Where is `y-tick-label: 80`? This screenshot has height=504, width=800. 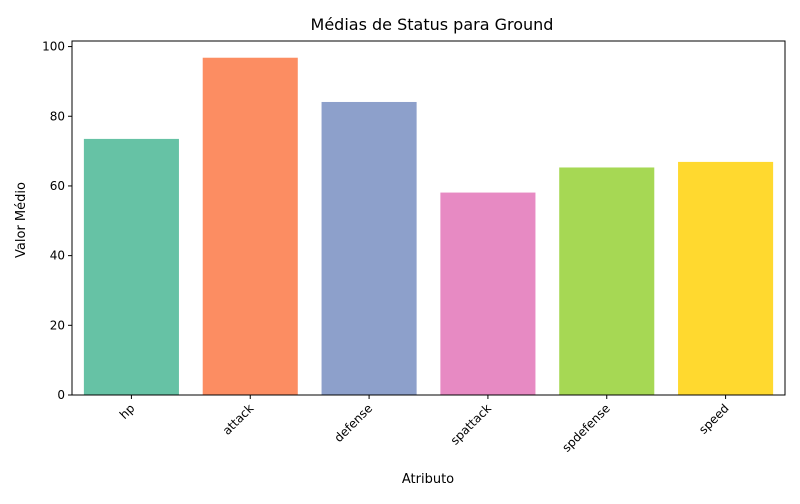
y-tick-label: 80 is located at coordinates (57, 116).